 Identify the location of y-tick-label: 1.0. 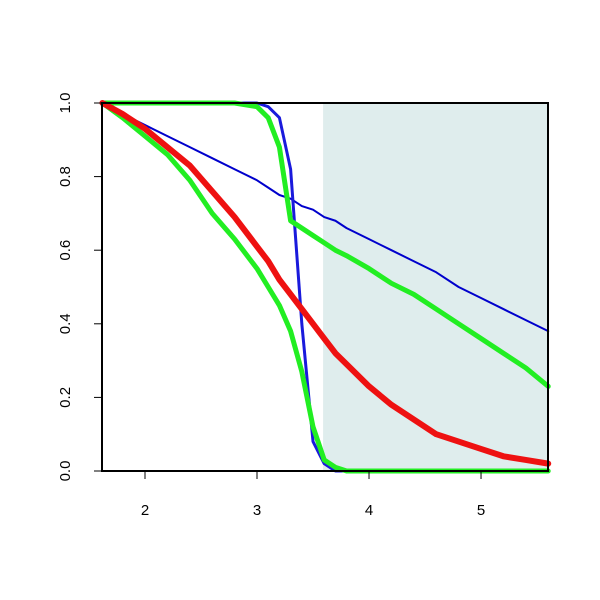
(65, 103).